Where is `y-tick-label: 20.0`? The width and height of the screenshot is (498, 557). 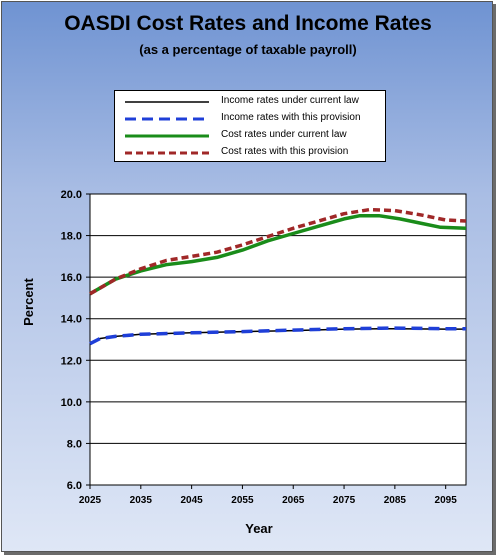
y-tick-label: 20.0 is located at coordinates (71, 195).